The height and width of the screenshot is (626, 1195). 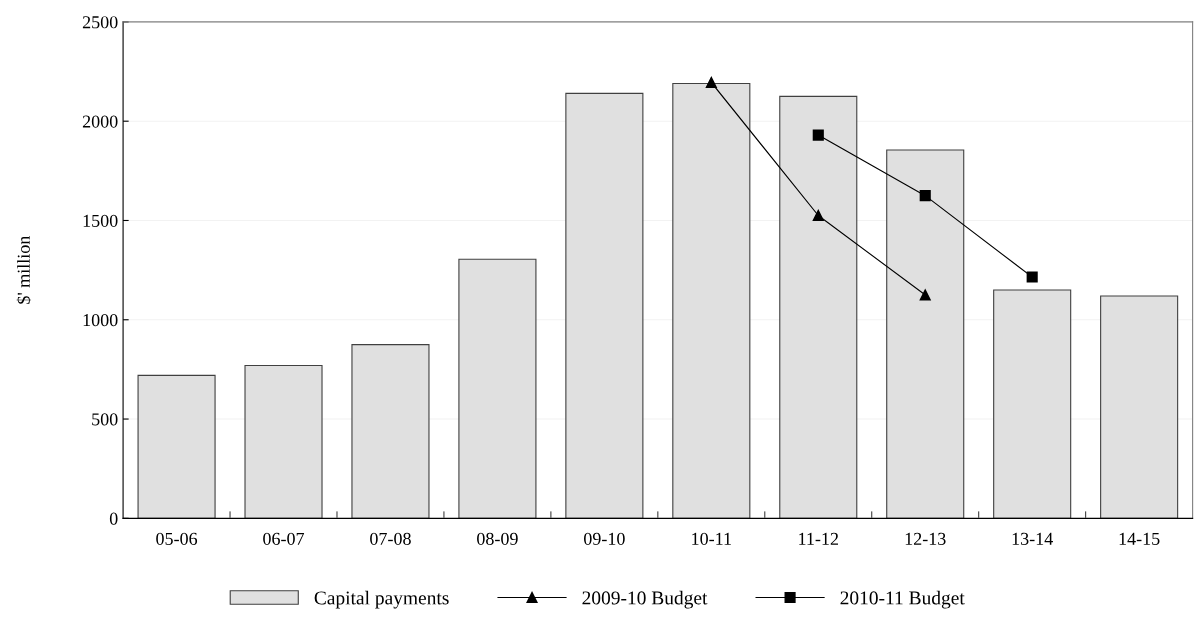 I want to click on y-tick-label: 1000, so click(x=100, y=320).